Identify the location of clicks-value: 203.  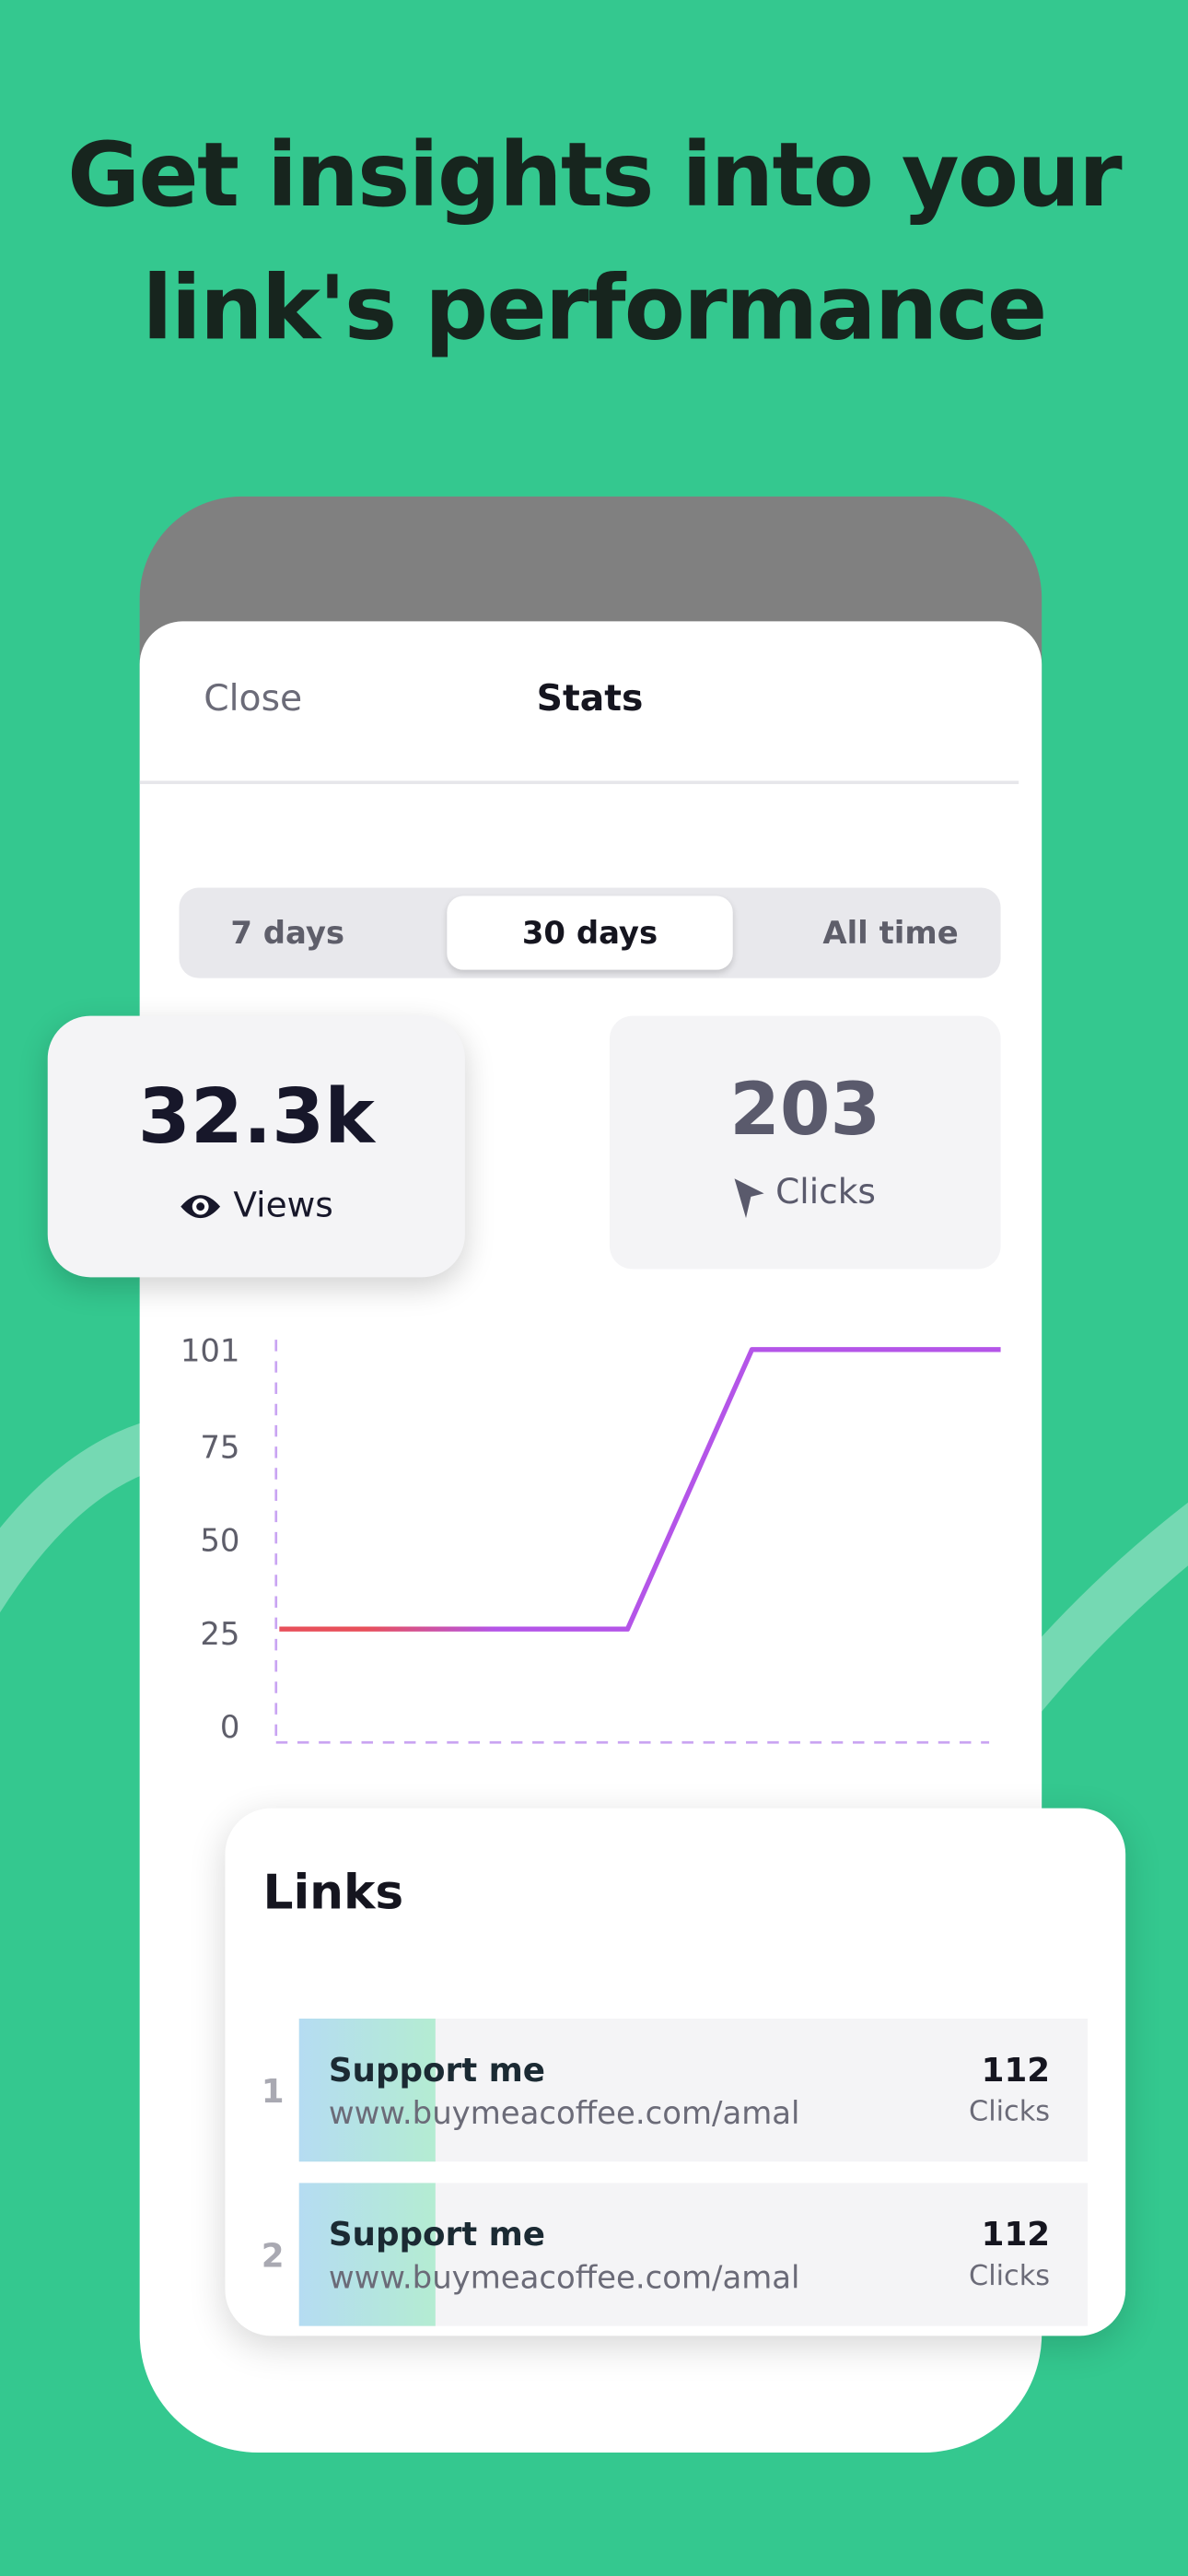
(805, 1110).